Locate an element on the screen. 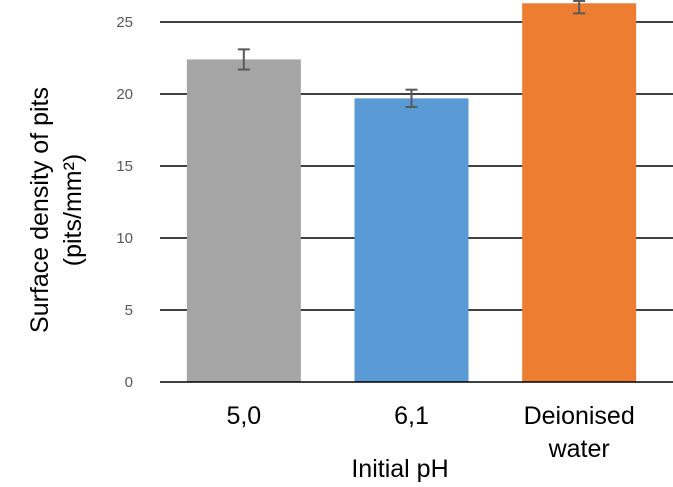 This screenshot has height=487, width=673. x-category-label: water is located at coordinates (579, 449).